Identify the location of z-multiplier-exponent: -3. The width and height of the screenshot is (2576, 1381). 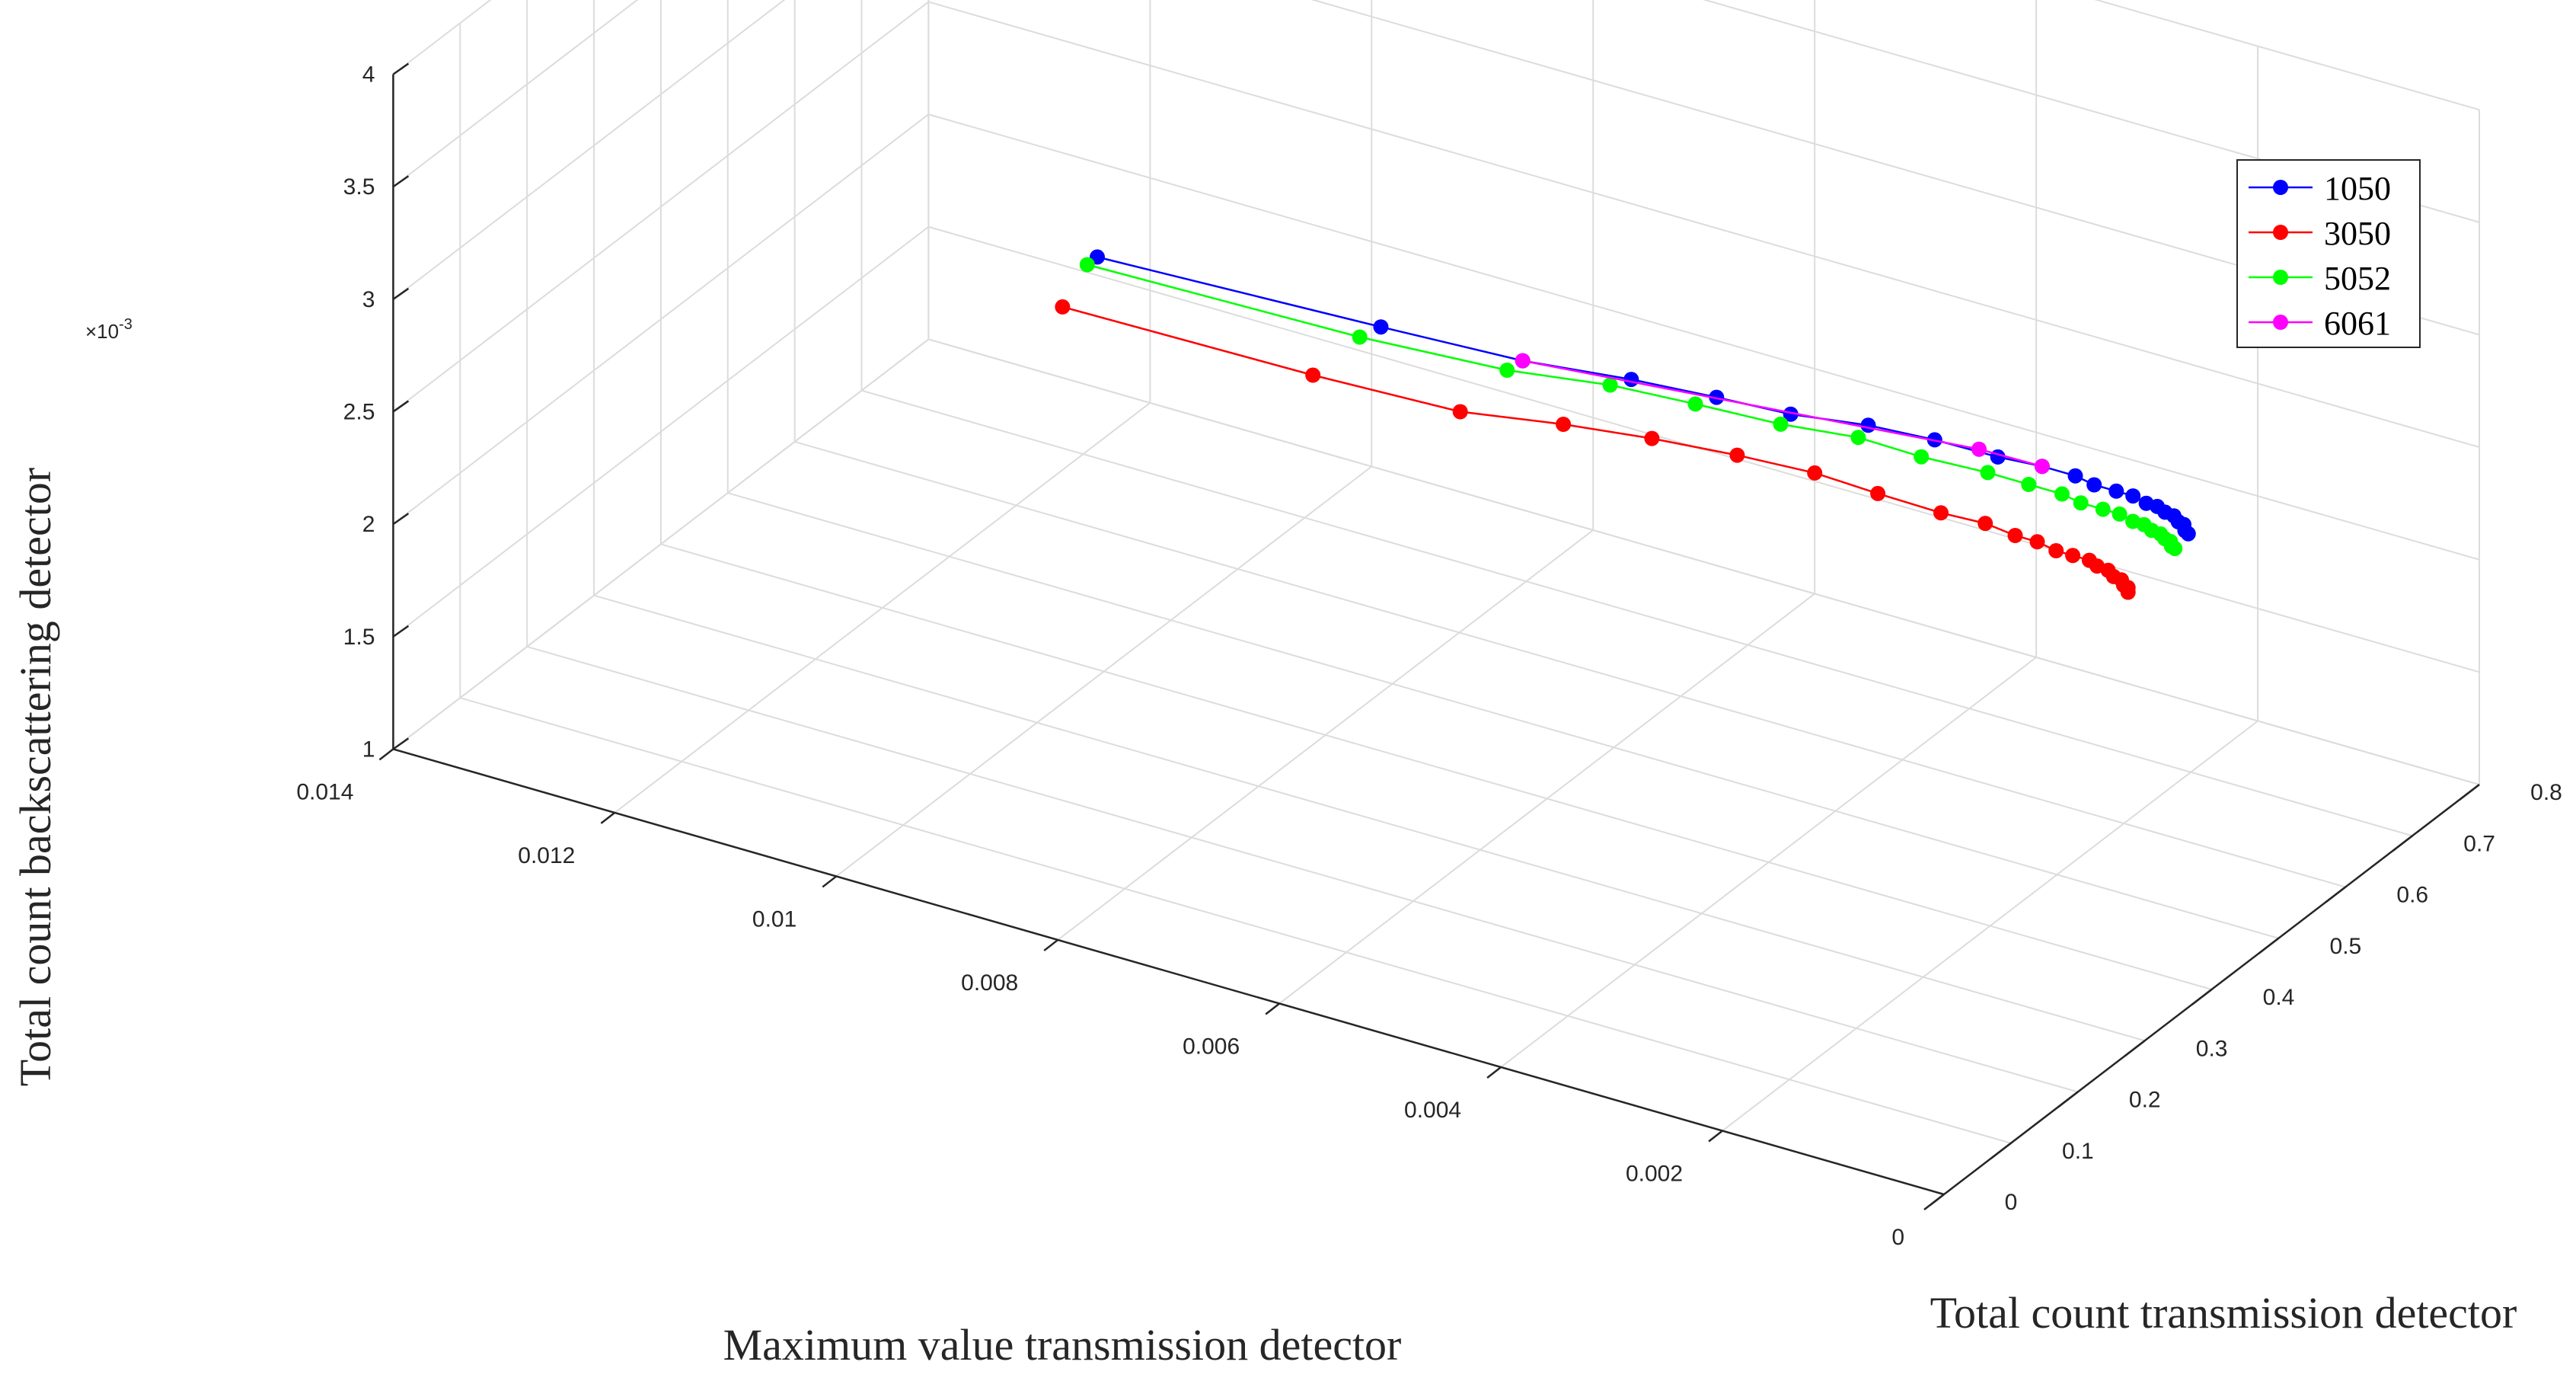
(125, 324).